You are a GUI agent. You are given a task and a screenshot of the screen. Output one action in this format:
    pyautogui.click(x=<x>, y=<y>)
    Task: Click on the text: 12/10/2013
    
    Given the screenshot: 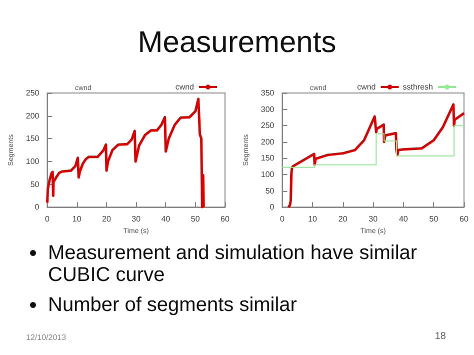 What is the action you would take?
    pyautogui.click(x=46, y=337)
    